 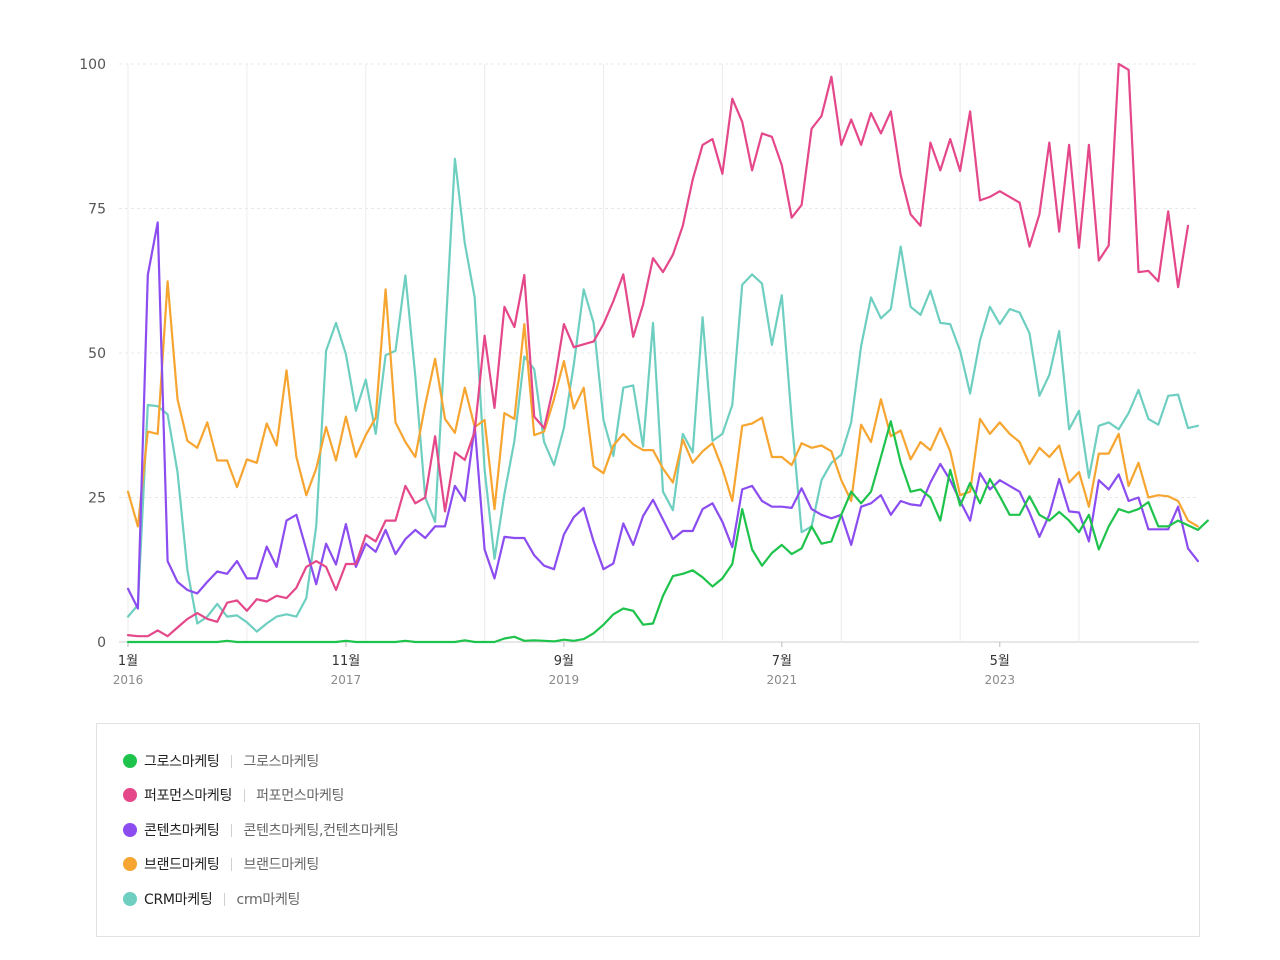 I want to click on legend-series-keywords: 퍼포먼스마케팅, so click(x=300, y=796).